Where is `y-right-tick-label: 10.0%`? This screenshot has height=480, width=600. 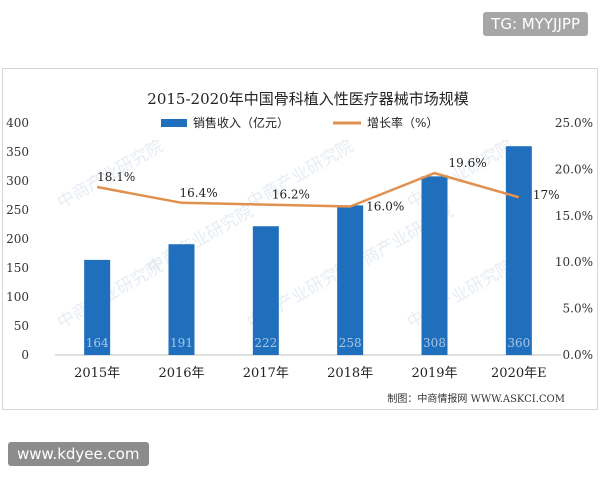 y-right-tick-label: 10.0% is located at coordinates (574, 262).